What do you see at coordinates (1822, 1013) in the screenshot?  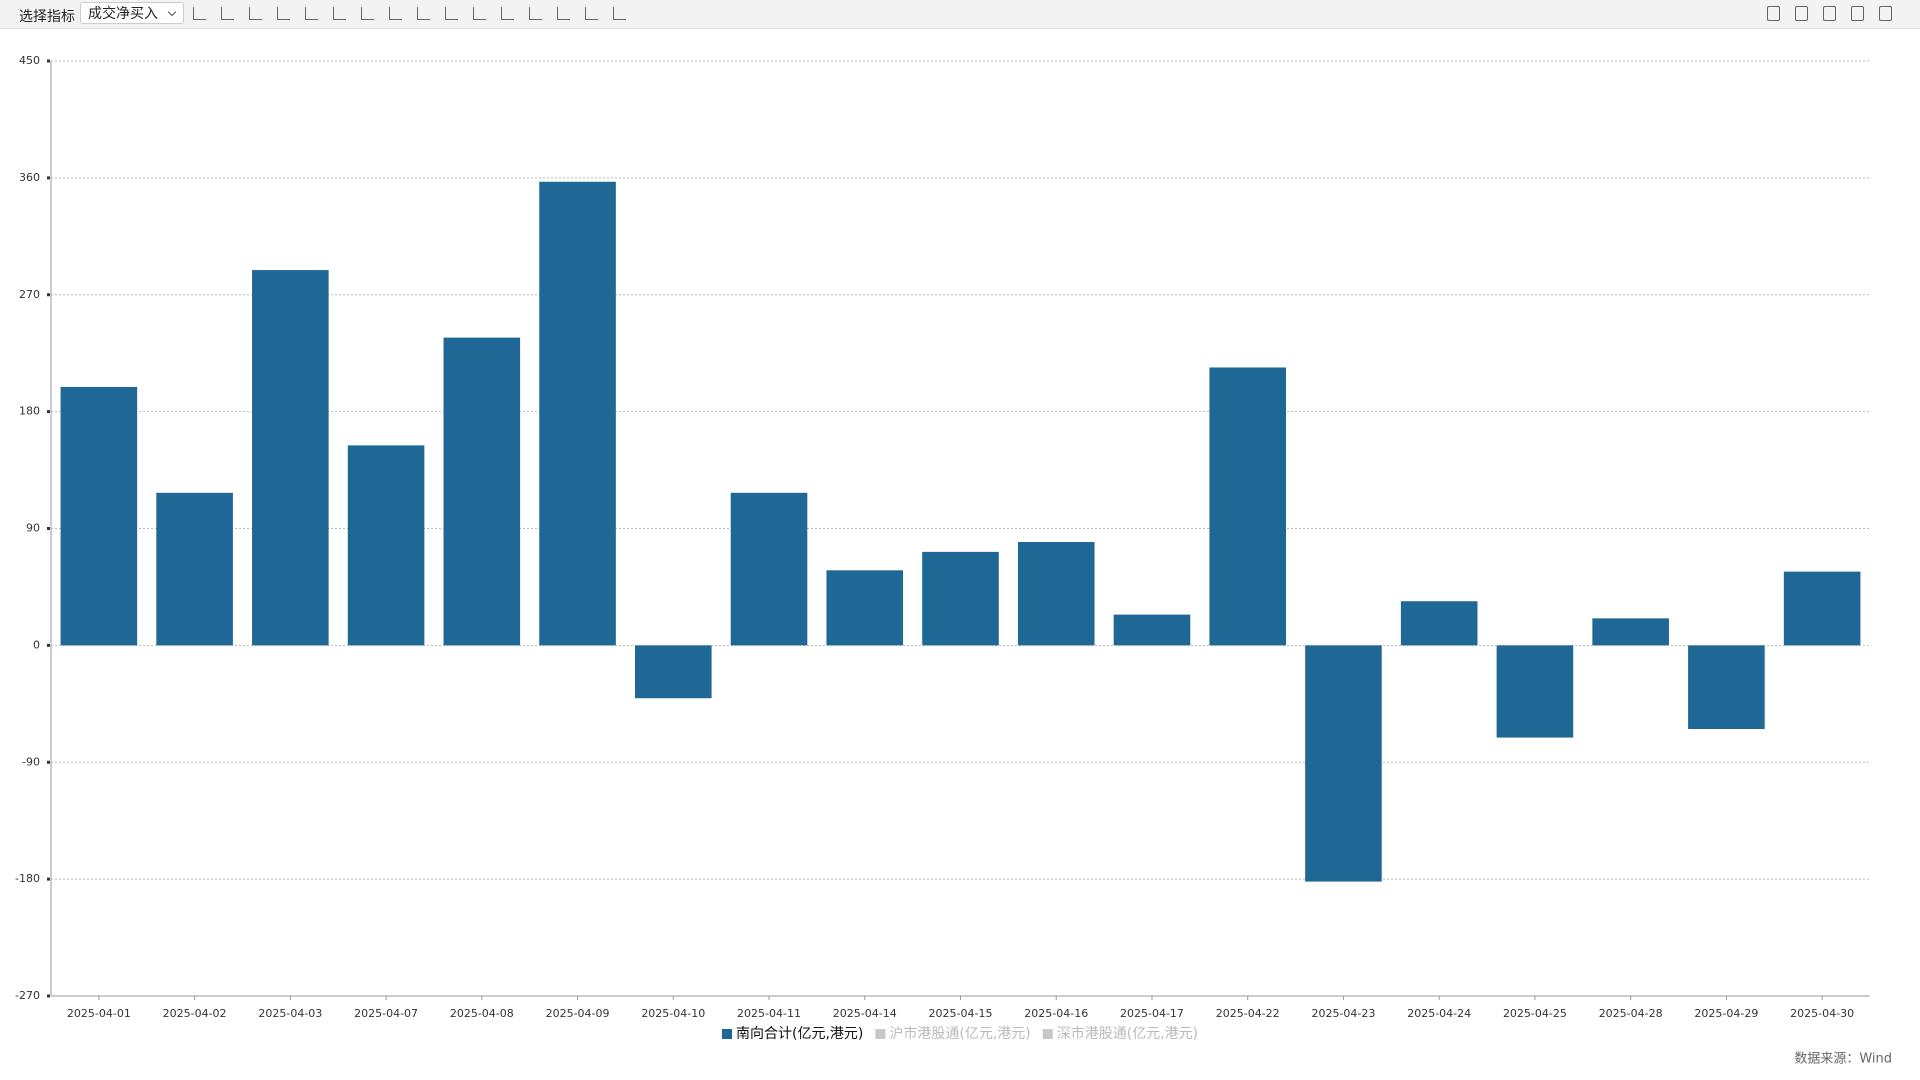 I see `x-tick-label: 2025-04-30` at bounding box center [1822, 1013].